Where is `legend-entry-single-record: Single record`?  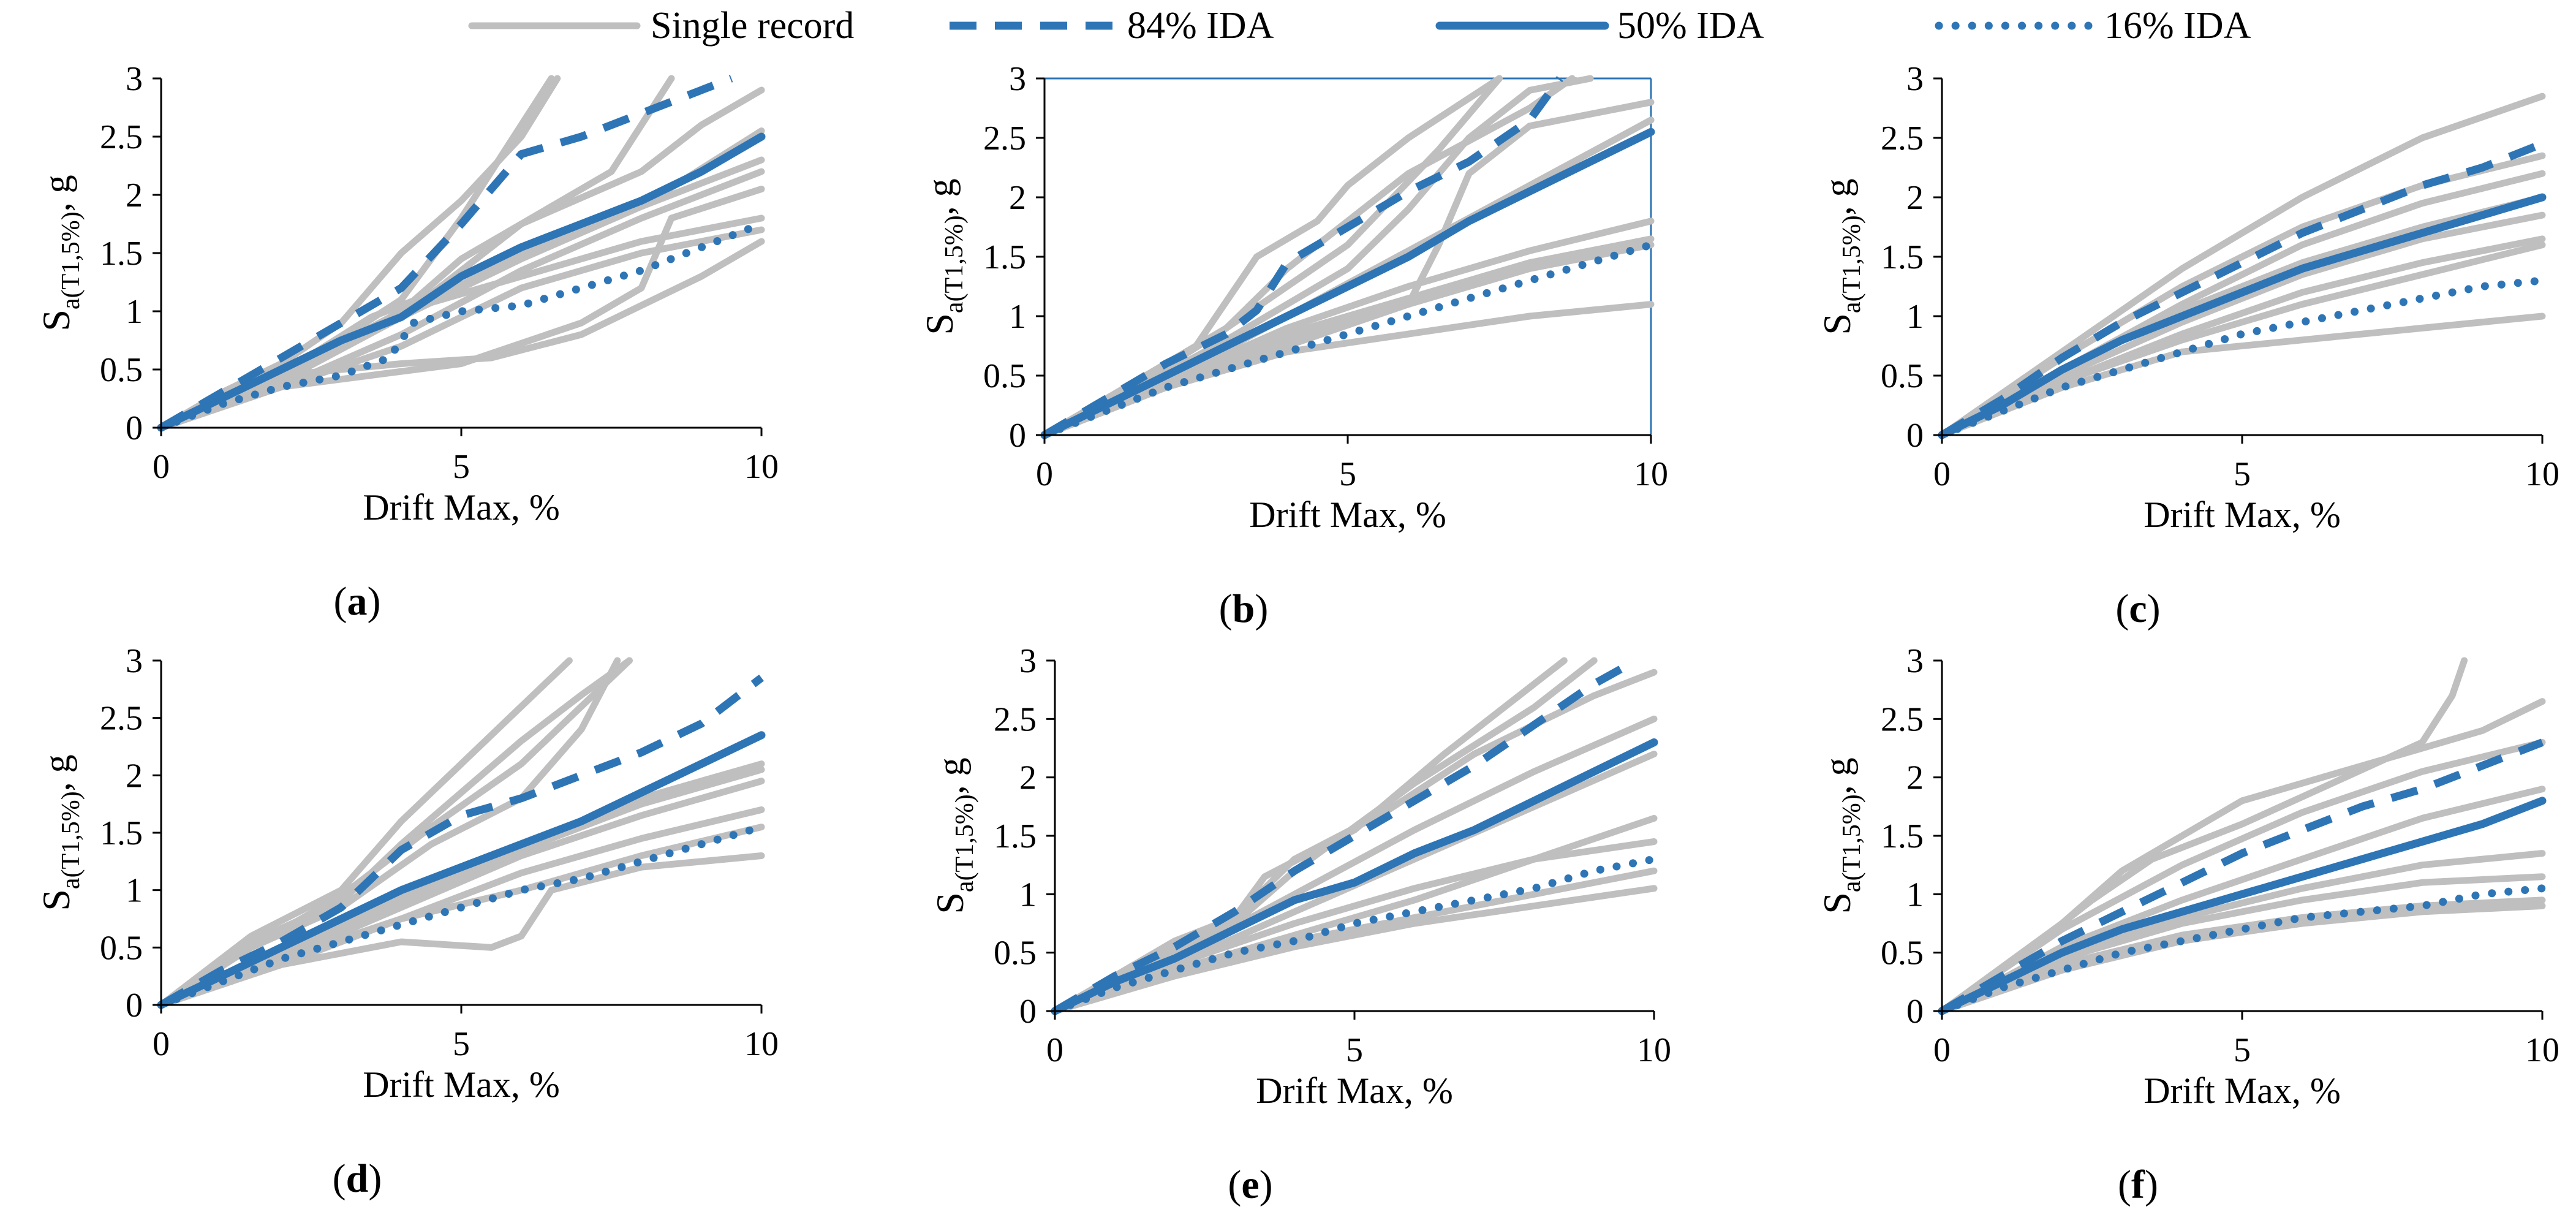 legend-entry-single-record: Single record is located at coordinates (661, 26).